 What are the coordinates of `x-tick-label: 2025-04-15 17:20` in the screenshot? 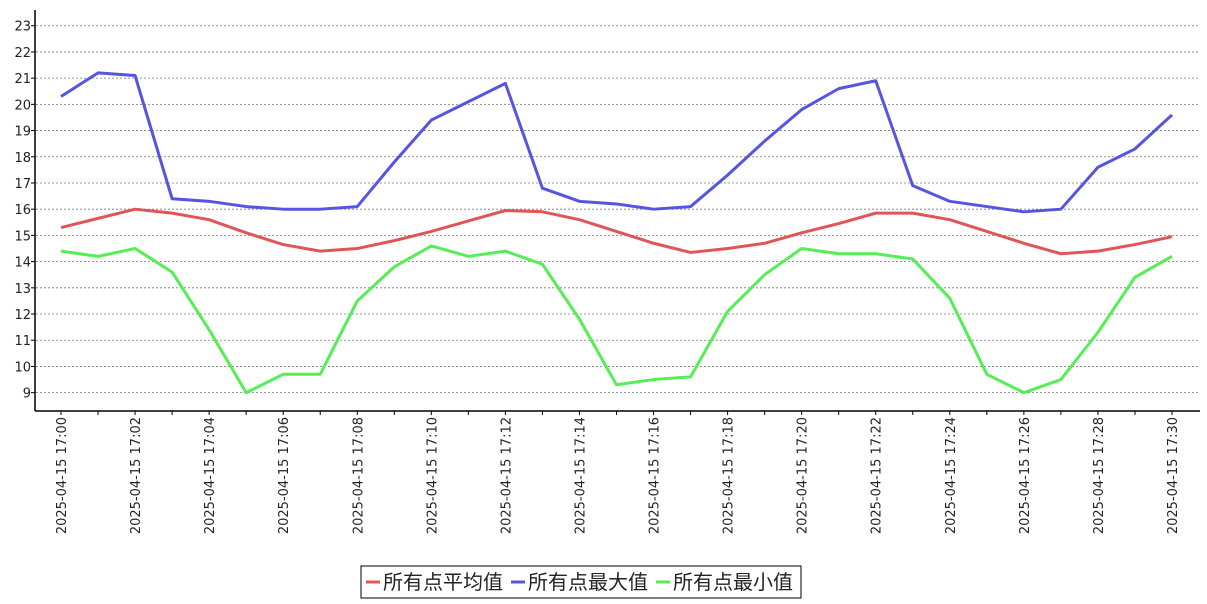 It's located at (803, 475).